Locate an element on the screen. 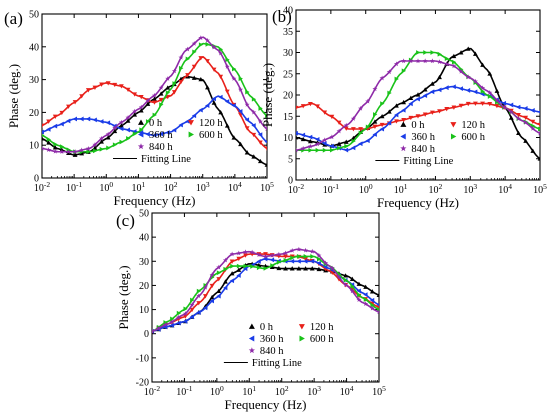 The image size is (550, 420). legend-label: 600 h is located at coordinates (473, 137).